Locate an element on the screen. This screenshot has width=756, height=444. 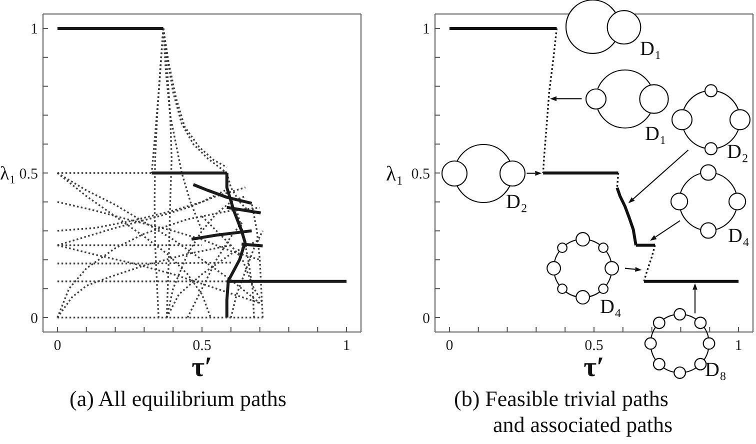
text: D₈ is located at coordinates (715, 370).